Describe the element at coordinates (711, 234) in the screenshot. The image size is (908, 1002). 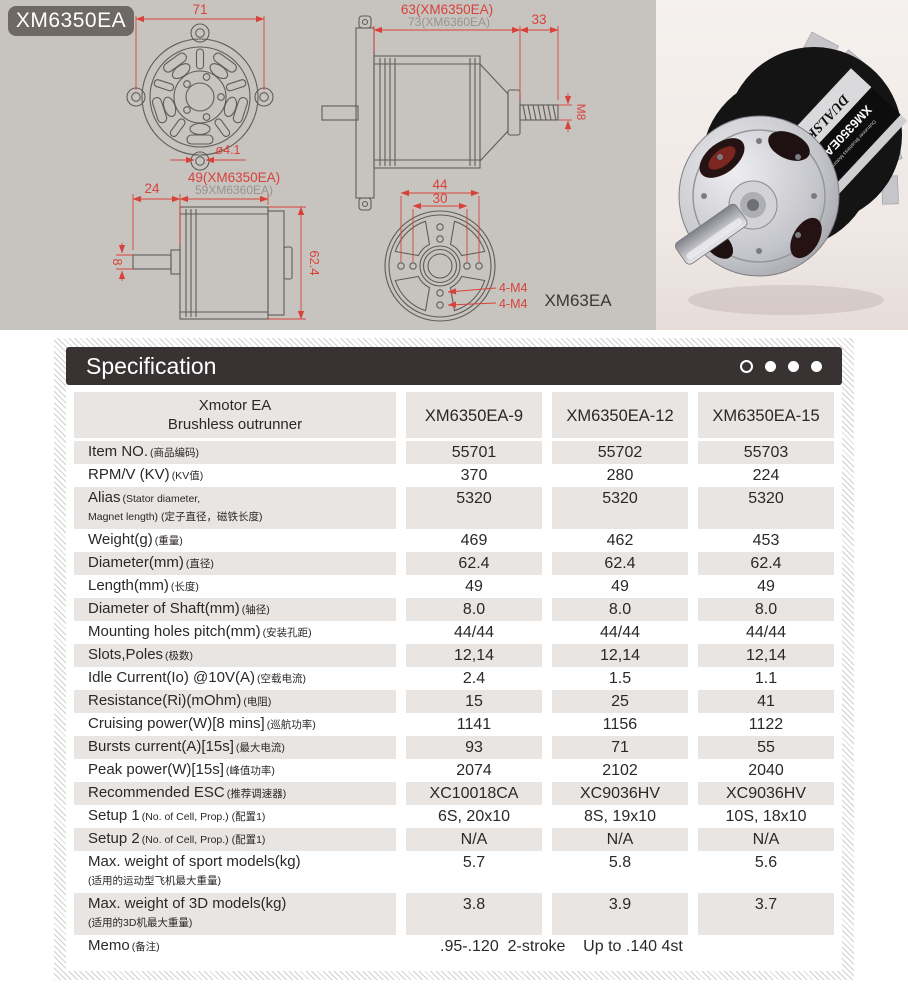
I see `motor-shaft` at that location.